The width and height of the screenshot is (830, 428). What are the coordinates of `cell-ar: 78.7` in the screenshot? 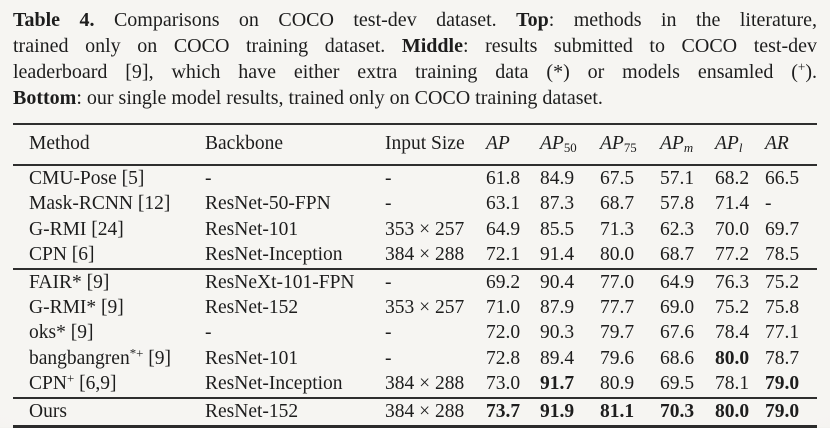 It's located at (791, 358).